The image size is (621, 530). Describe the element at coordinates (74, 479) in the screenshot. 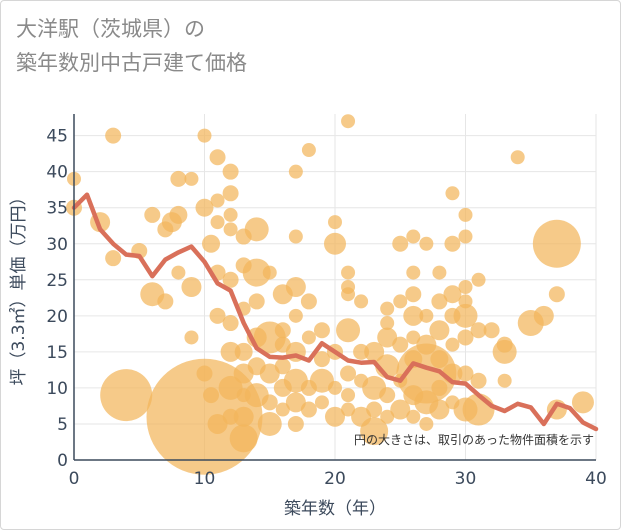

I see `x-tick-label: 0` at that location.